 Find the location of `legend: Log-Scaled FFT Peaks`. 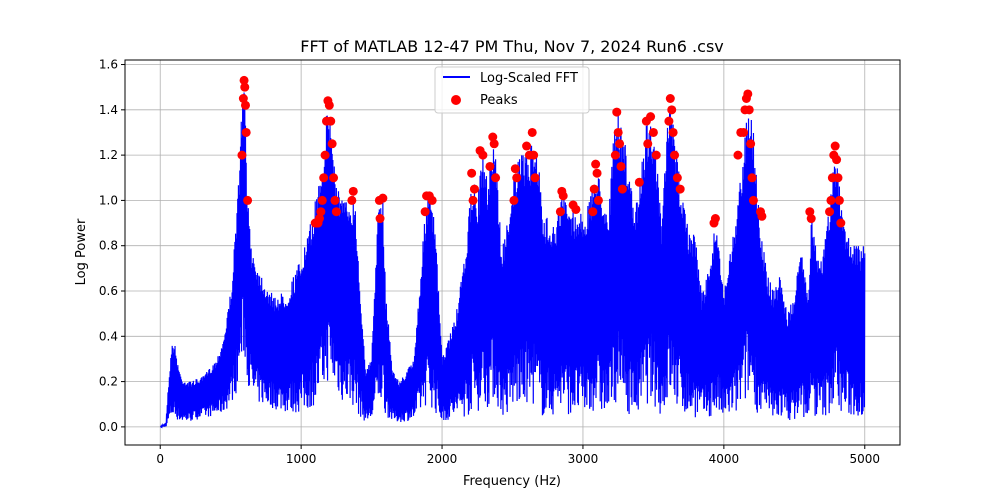

legend: Log-Scaled FFT Peaks is located at coordinates (512, 90).